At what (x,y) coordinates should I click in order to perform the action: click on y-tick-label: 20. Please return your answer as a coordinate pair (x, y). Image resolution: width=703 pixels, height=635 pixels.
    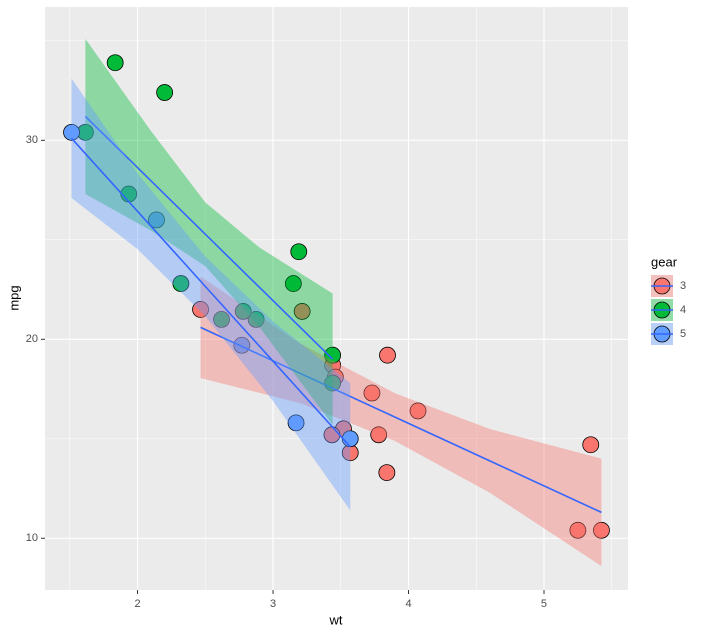
    Looking at the image, I should click on (32, 339).